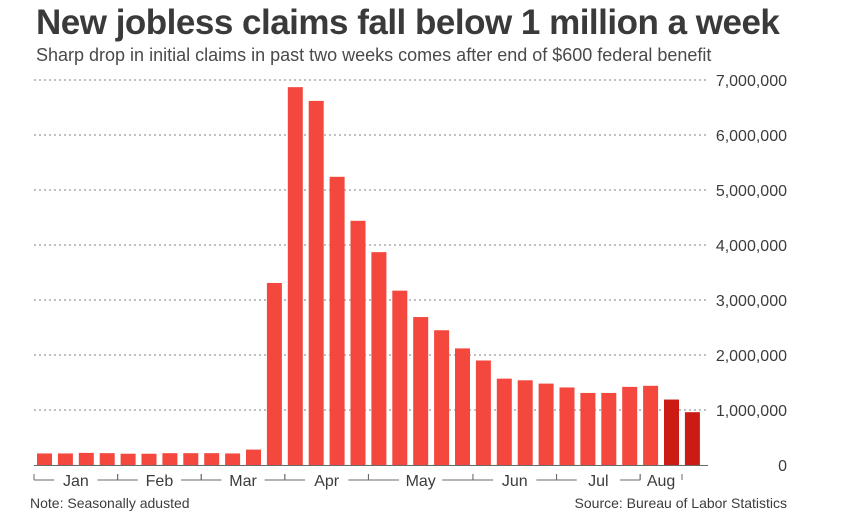 The height and width of the screenshot is (518, 844). I want to click on month-label: Jan, so click(76, 481).